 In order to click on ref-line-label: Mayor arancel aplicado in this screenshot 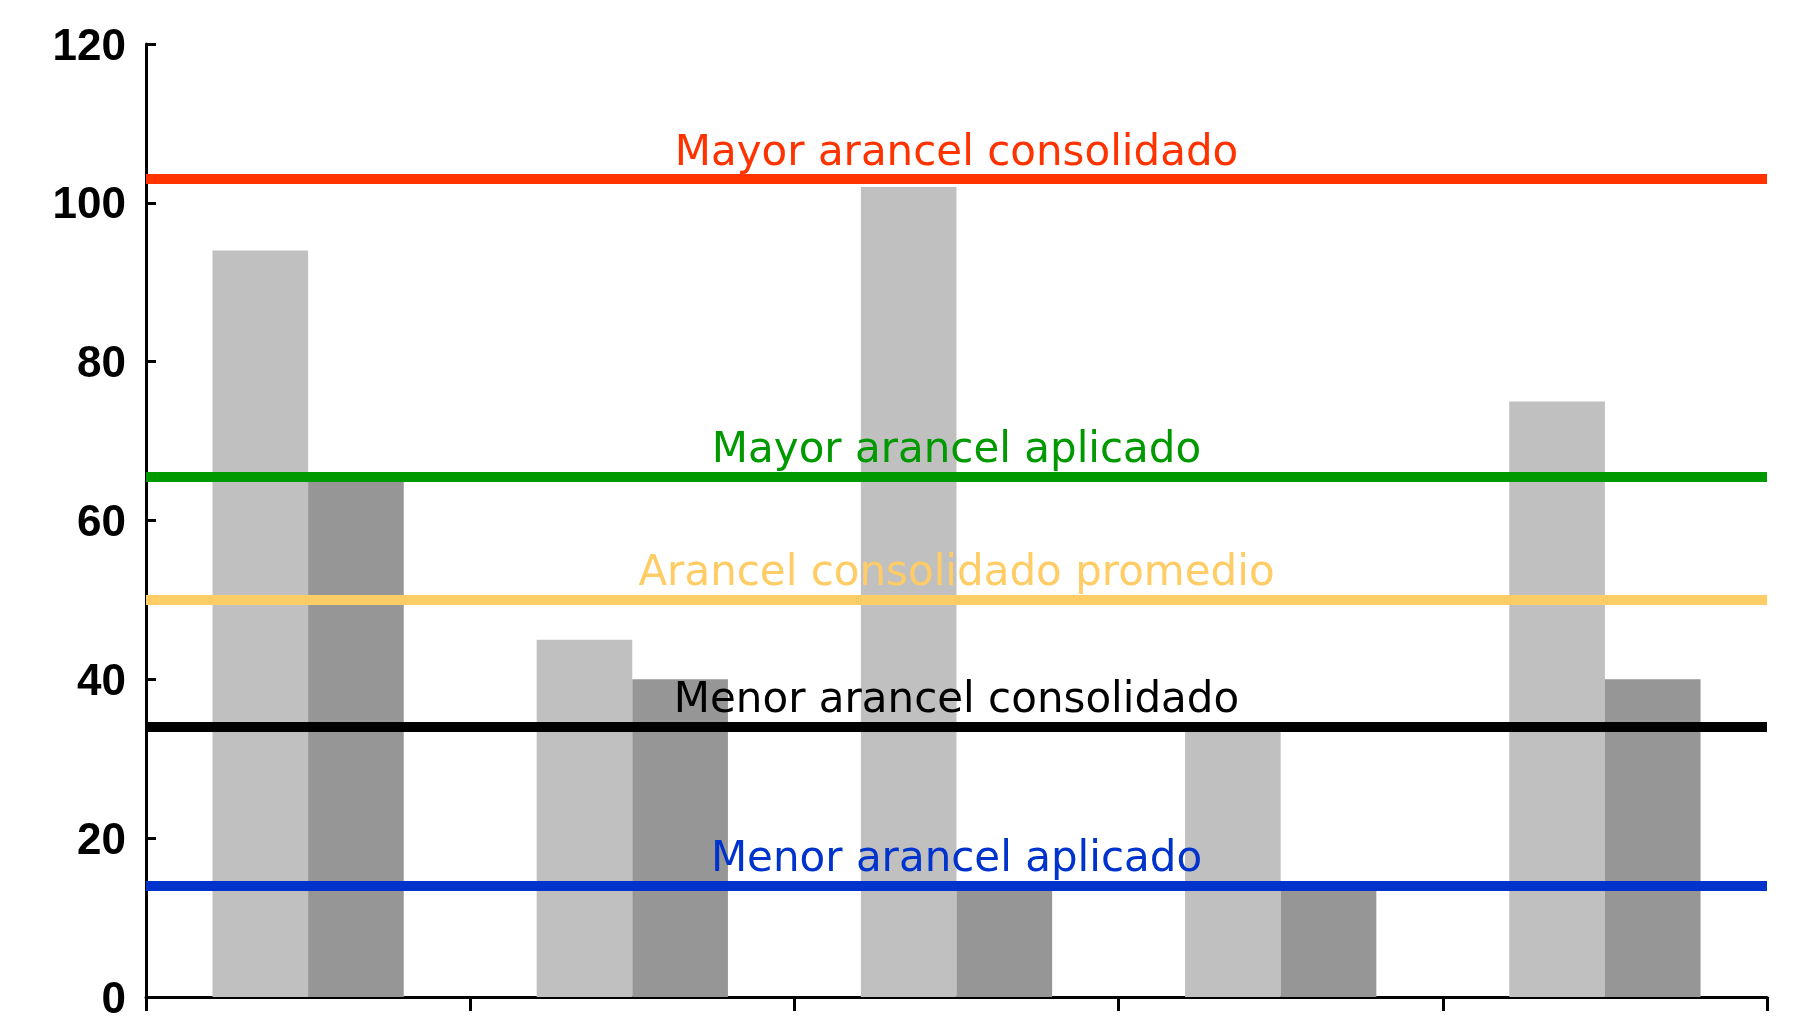, I will do `click(956, 448)`.